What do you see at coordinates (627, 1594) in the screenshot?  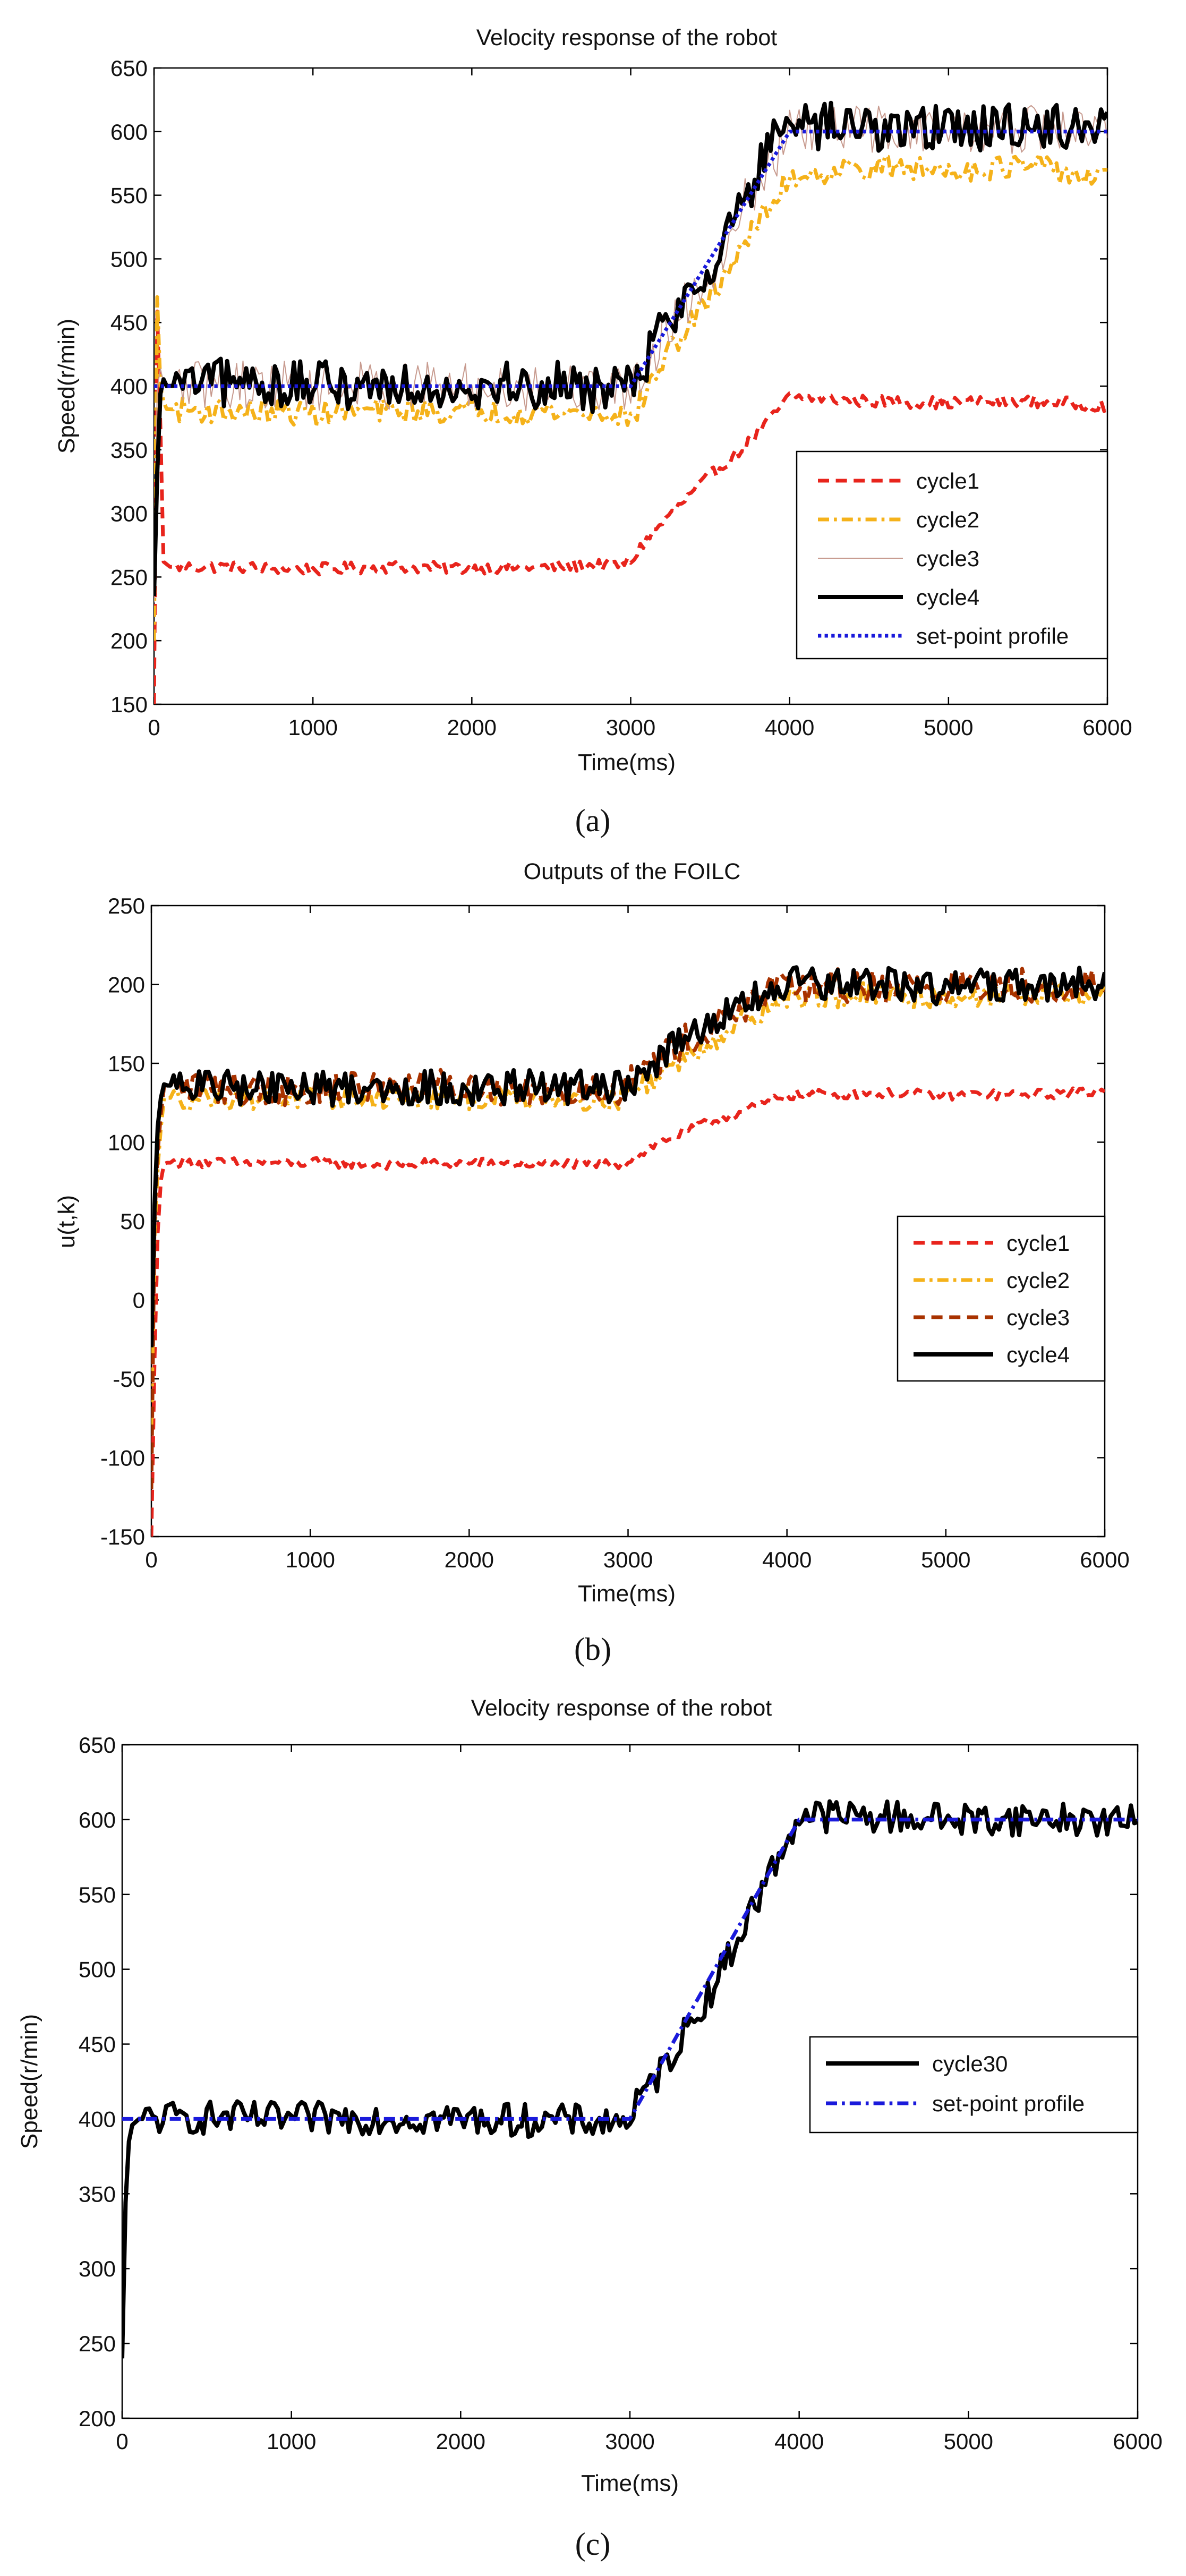 I see `panel-b-xlabel: Time(ms)` at bounding box center [627, 1594].